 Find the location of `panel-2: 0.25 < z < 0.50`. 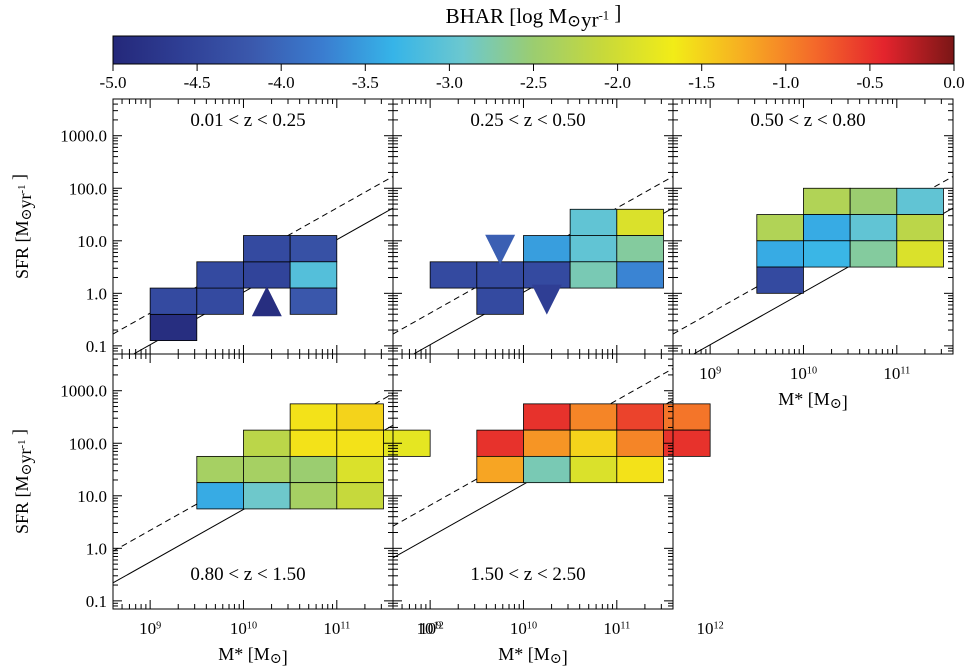

panel-2: 0.25 < z < 0.50 is located at coordinates (533, 226).